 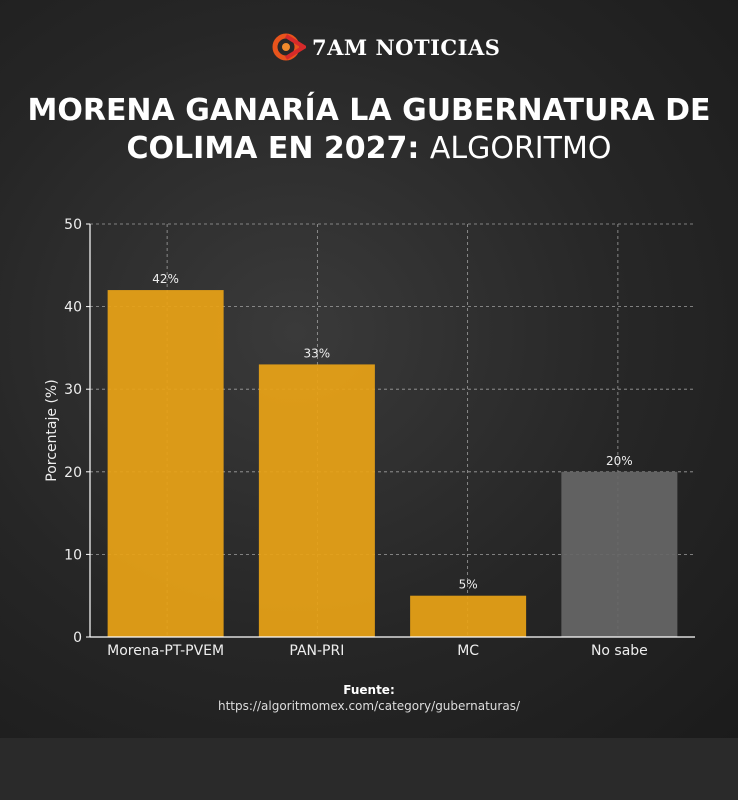 I want to click on y-axis-label: Porcentaje (%), so click(x=52, y=430).